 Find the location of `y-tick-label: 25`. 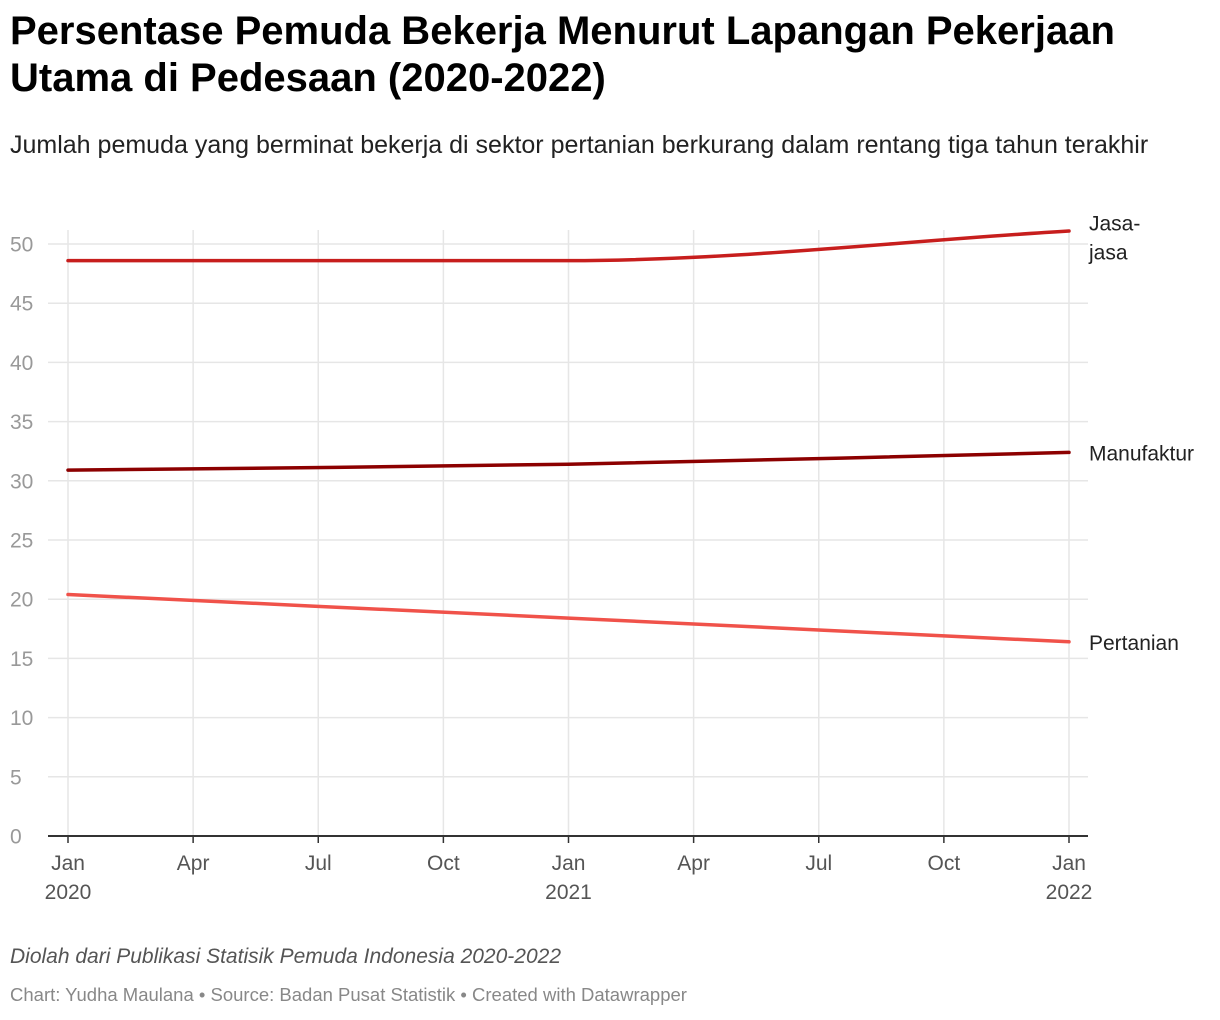

y-tick-label: 25 is located at coordinates (21, 541).